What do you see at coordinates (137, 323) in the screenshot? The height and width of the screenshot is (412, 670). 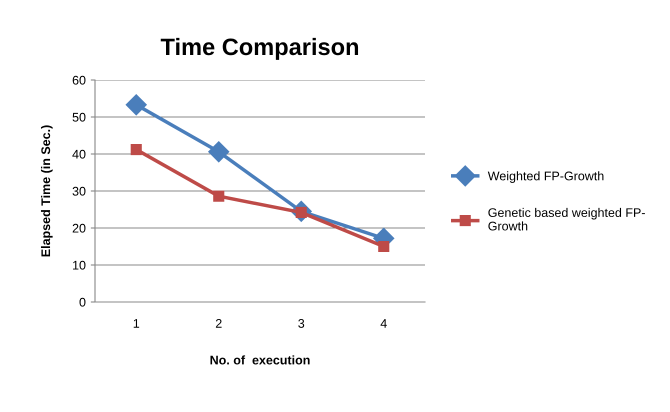 I see `x-tick-label: 1` at bounding box center [137, 323].